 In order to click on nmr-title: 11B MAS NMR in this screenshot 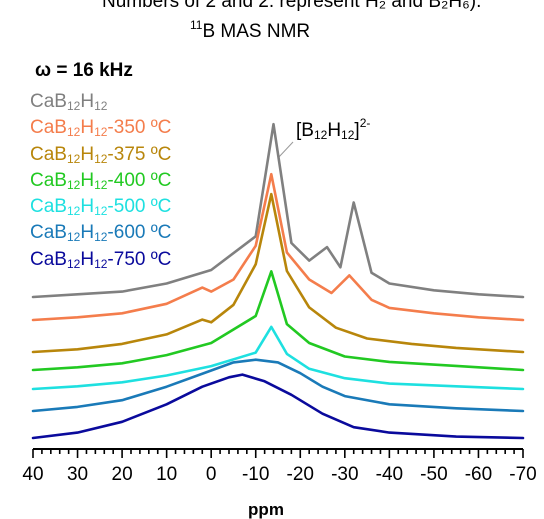, I will do `click(250, 30)`.